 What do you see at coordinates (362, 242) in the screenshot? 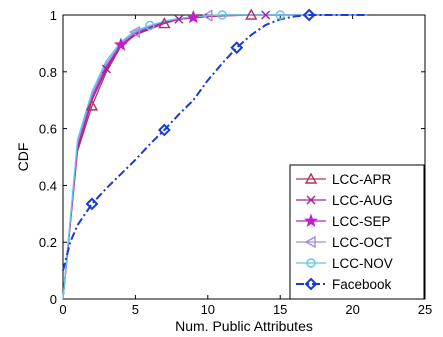
I see `legend-label: LCC-OCT` at bounding box center [362, 242].